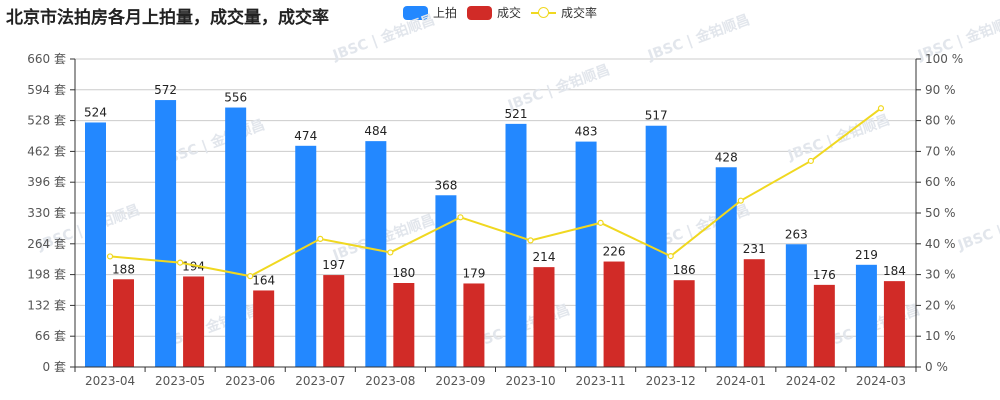 Image resolution: width=1000 pixels, height=400 pixels. Describe the element at coordinates (167, 18) in the screenshot. I see `chart-title: 北京市法拍房各月上拍量，成交量，成交率` at that location.